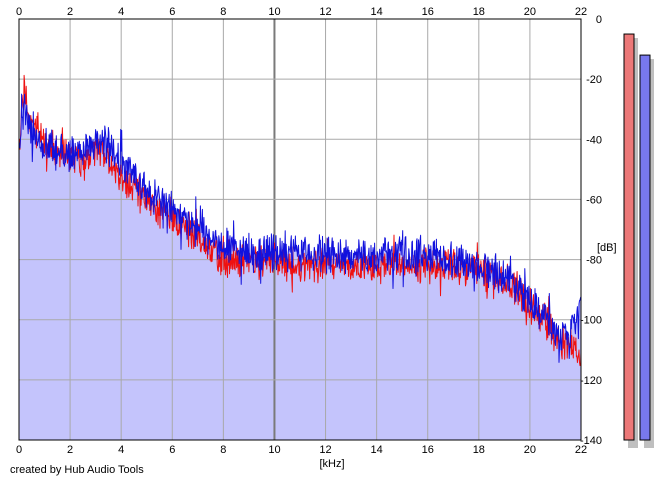 Image resolution: width=664 pixels, height=486 pixels. What do you see at coordinates (581, 450) in the screenshot?
I see `x-tick-label-bottom: 22` at bounding box center [581, 450].